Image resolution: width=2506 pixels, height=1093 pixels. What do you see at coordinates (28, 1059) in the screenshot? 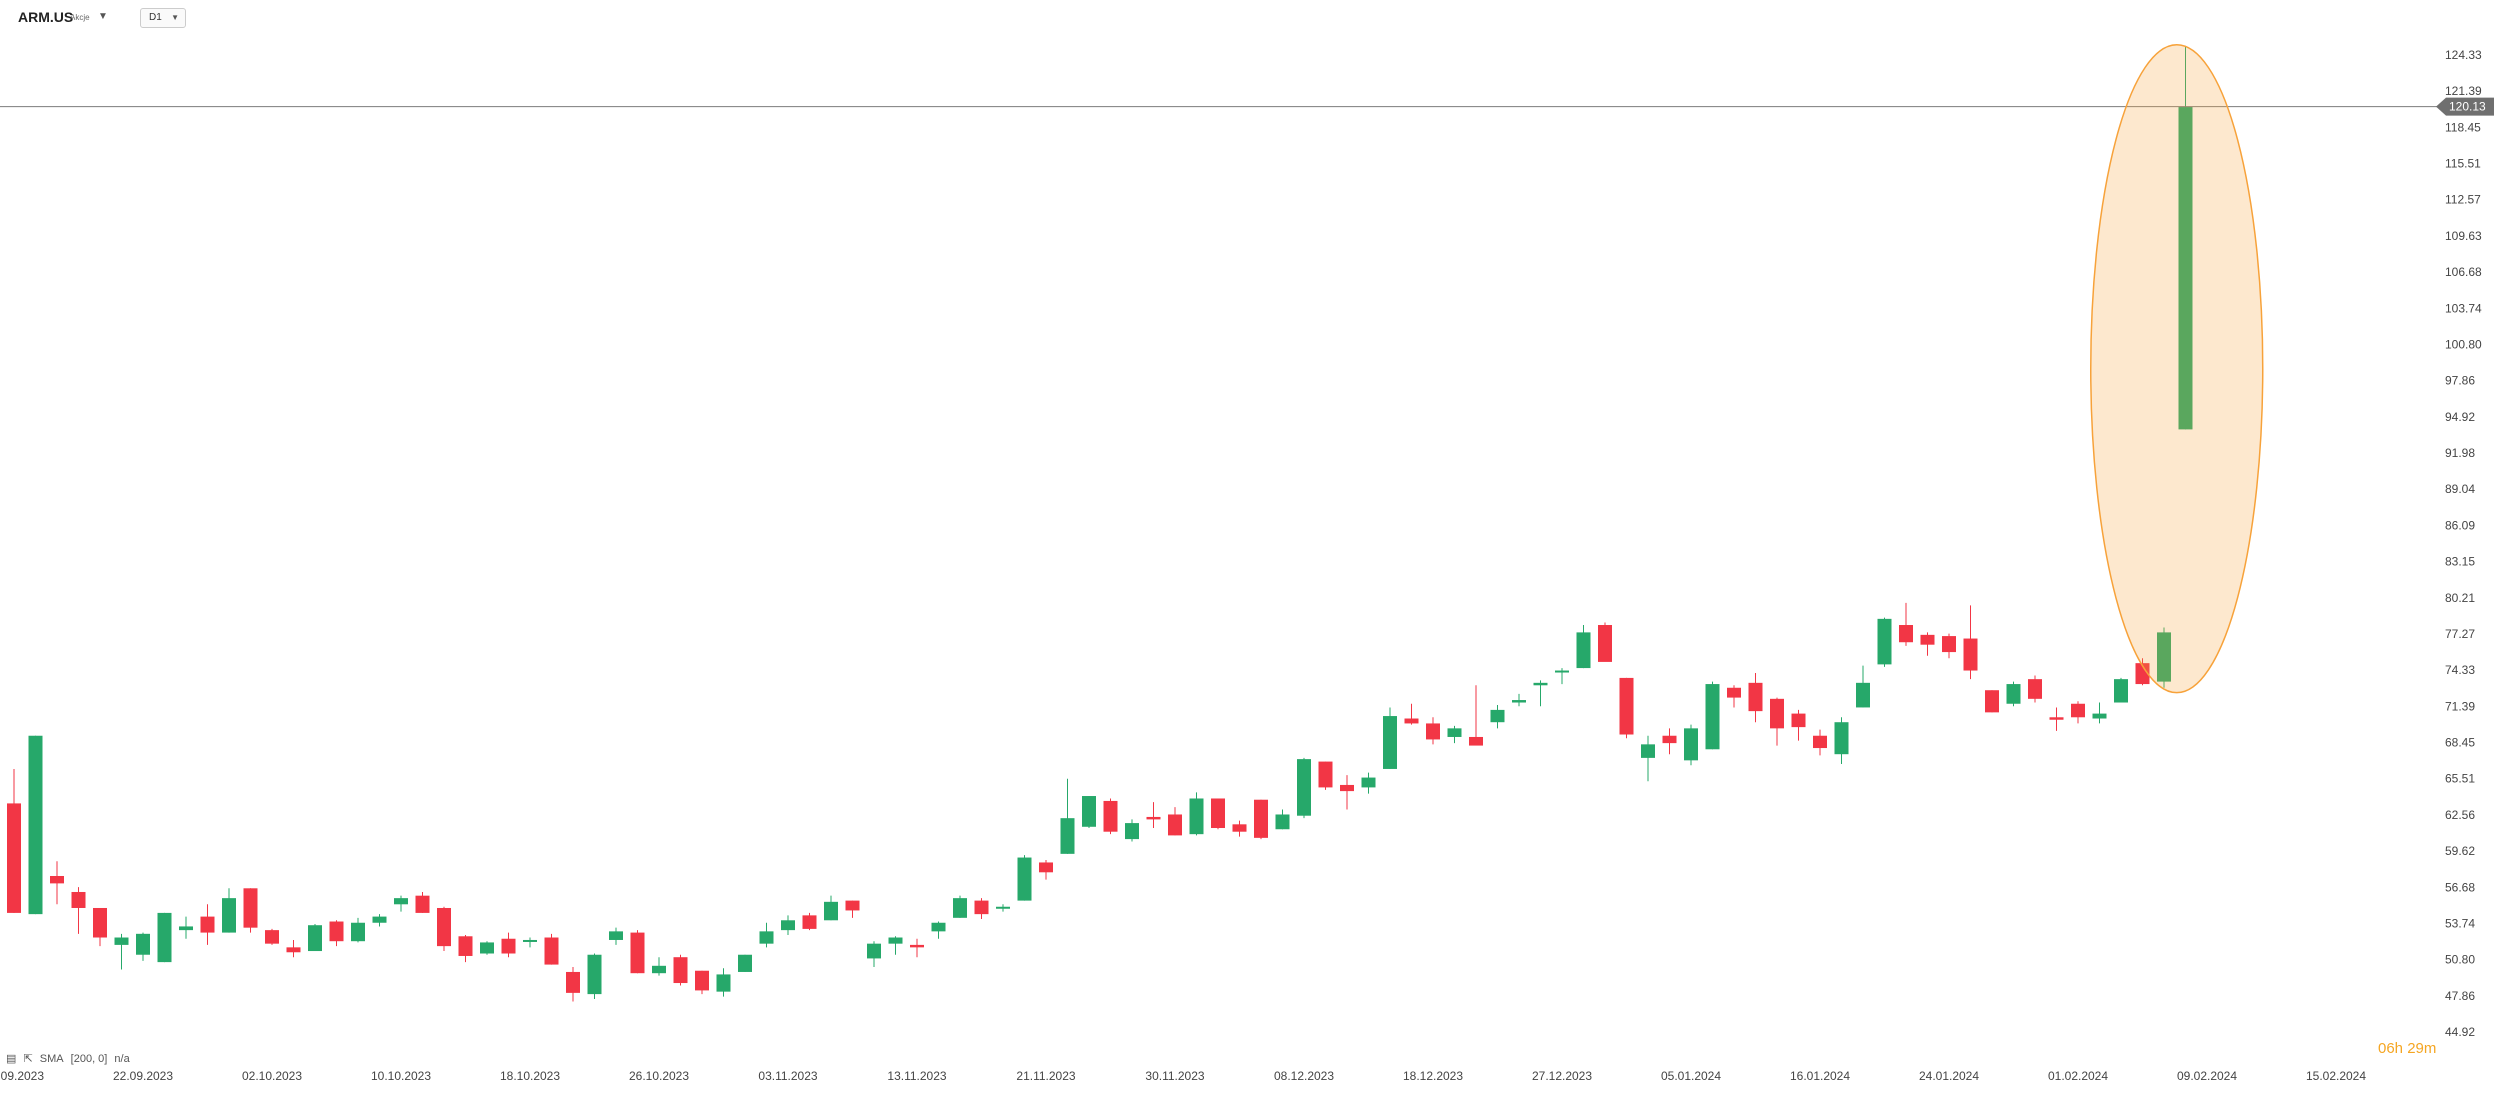
I see `collapse-icon: ⇱` at bounding box center [28, 1059].